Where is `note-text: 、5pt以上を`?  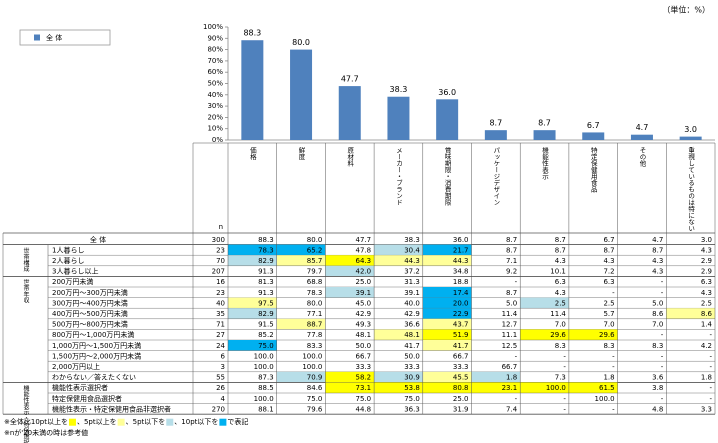 note-text: 、5pt以上を is located at coordinates (97, 421).